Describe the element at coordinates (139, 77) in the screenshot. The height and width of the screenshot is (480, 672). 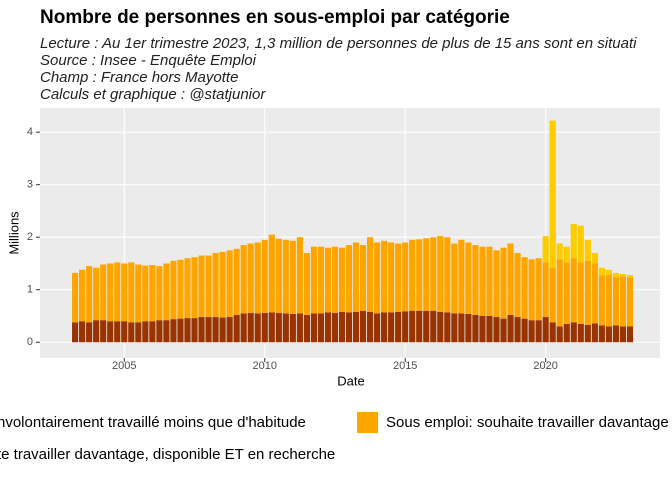
I see `subtitle: Champ : France hors Mayotte` at that location.